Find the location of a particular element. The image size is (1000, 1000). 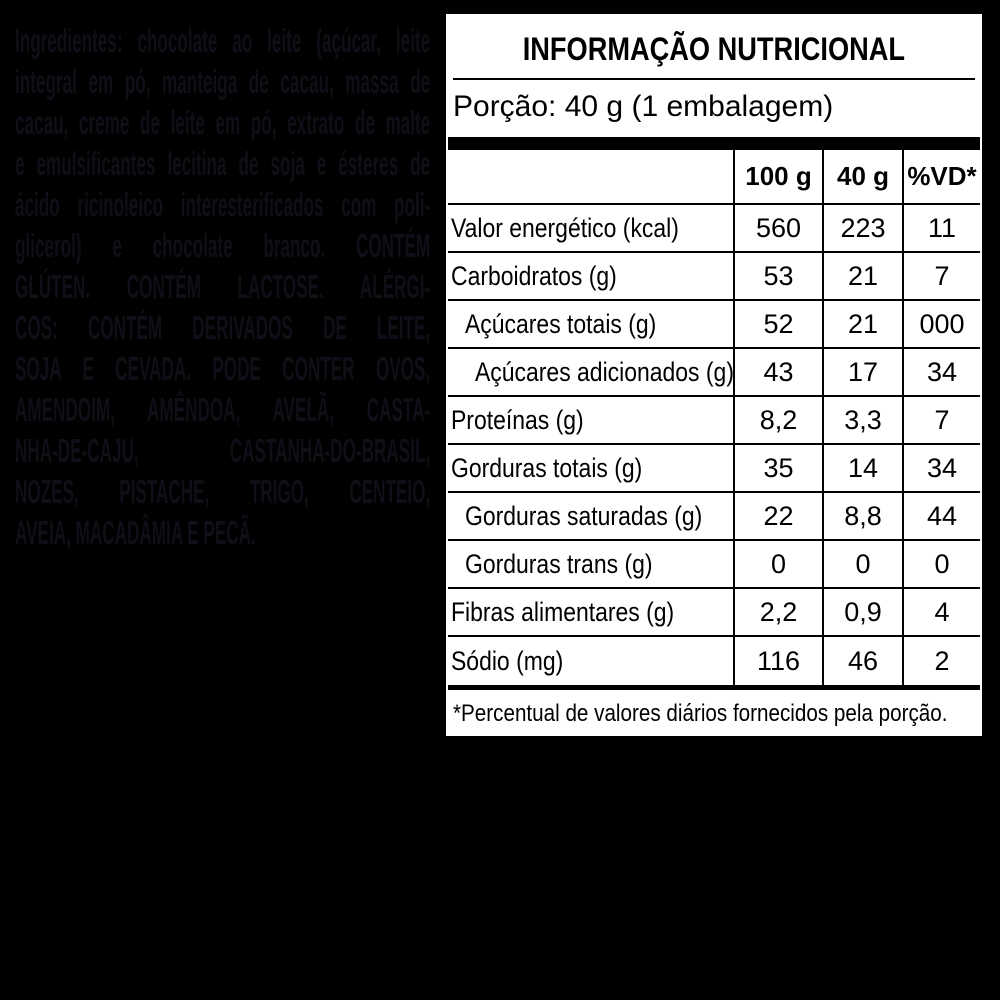

title-divider is located at coordinates (714, 79).